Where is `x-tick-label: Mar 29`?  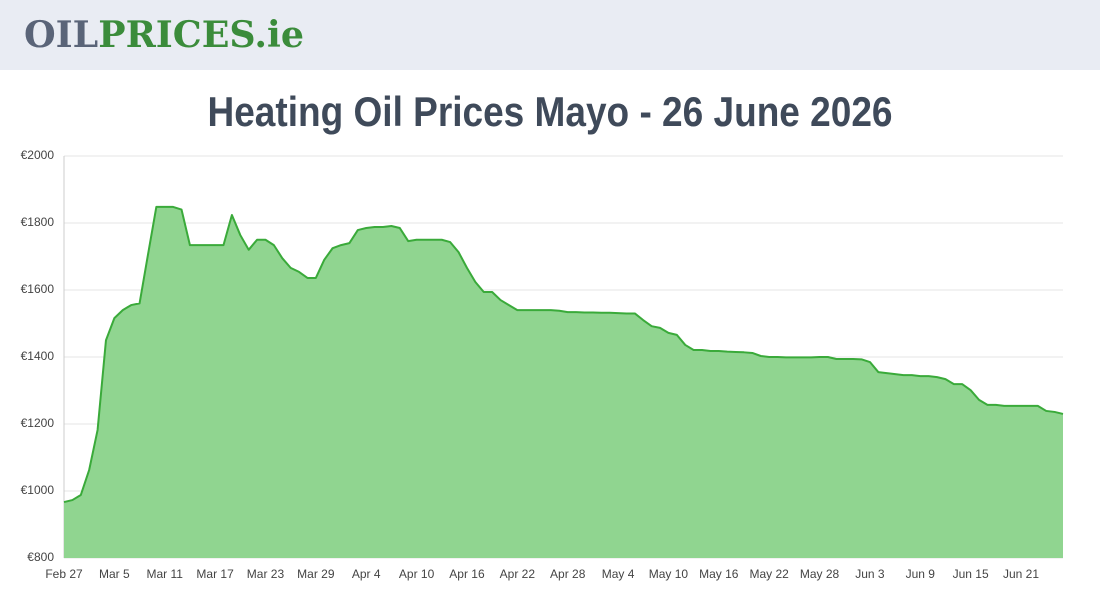
x-tick-label: Mar 29 is located at coordinates (316, 574).